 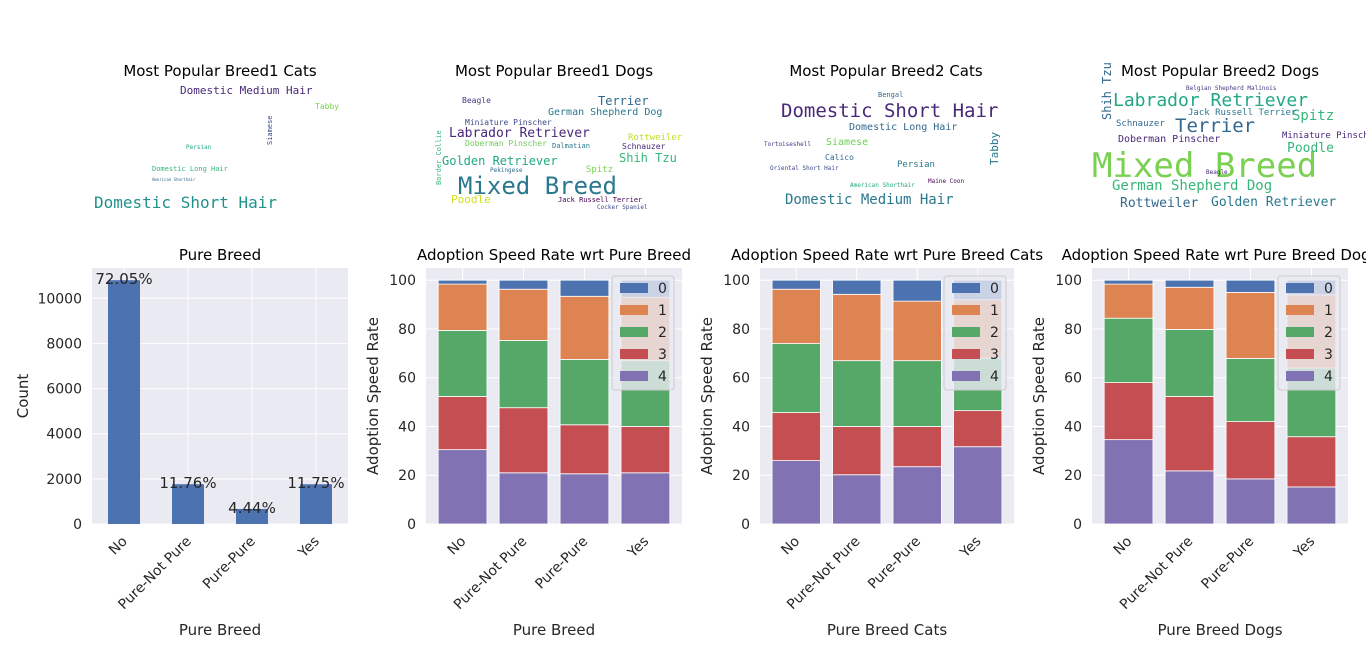 I want to click on legend-label: 3, so click(x=1328, y=355).